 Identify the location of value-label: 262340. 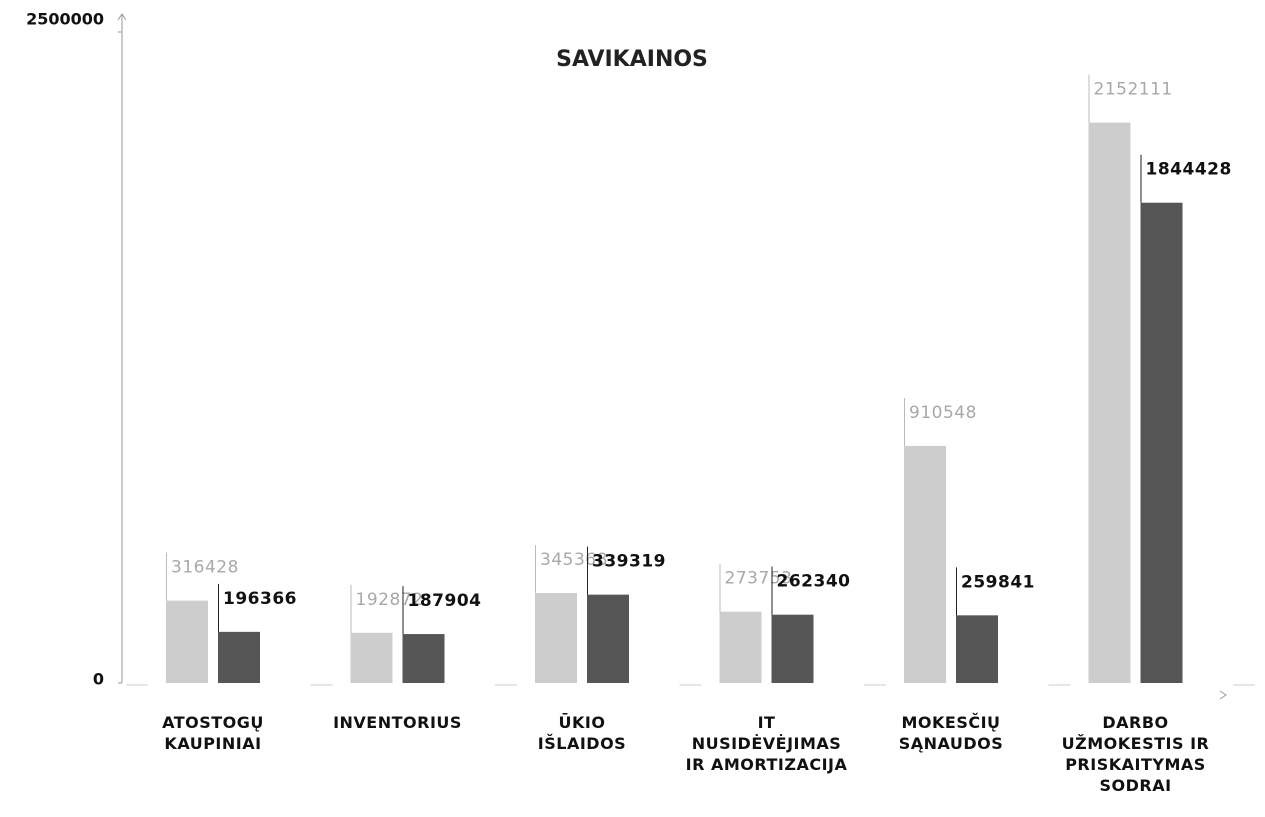
(814, 582).